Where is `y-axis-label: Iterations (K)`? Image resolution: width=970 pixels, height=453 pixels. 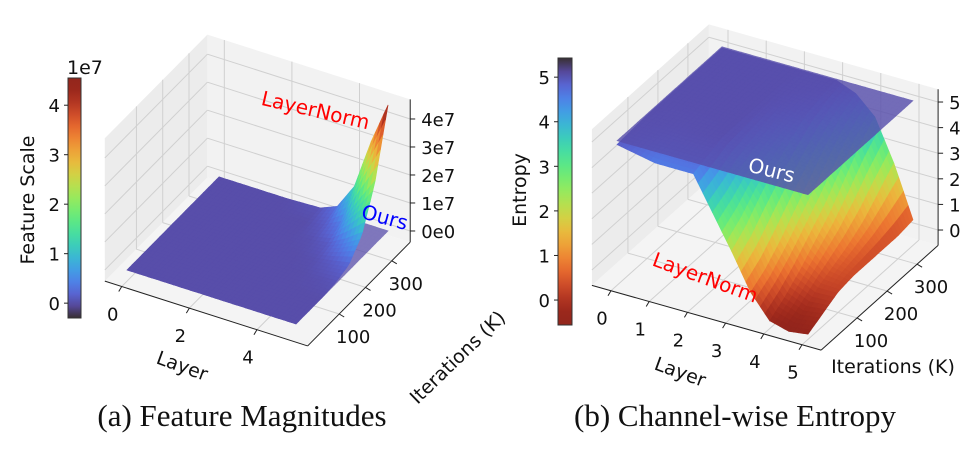
y-axis-label: Iterations (K) is located at coordinates (458, 358).